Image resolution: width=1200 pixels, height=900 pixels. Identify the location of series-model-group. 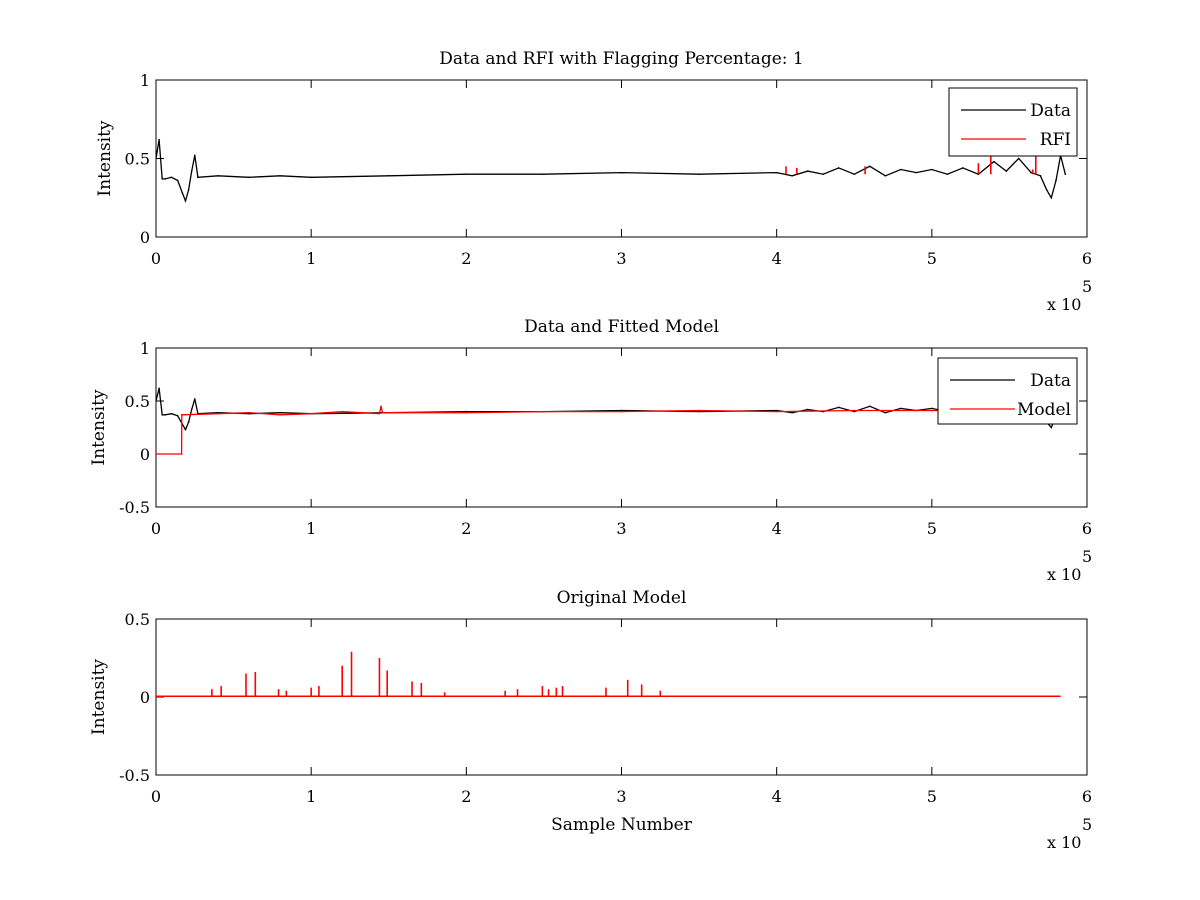
(608, 674).